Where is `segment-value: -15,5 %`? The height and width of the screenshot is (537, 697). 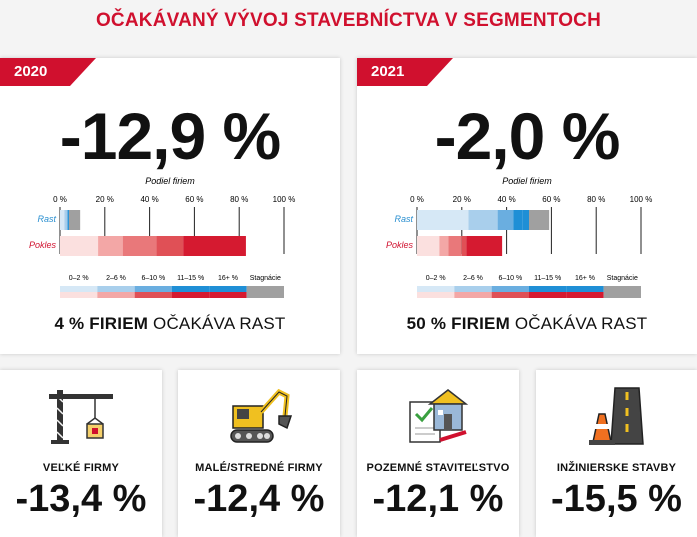 segment-value: -15,5 % is located at coordinates (616, 499).